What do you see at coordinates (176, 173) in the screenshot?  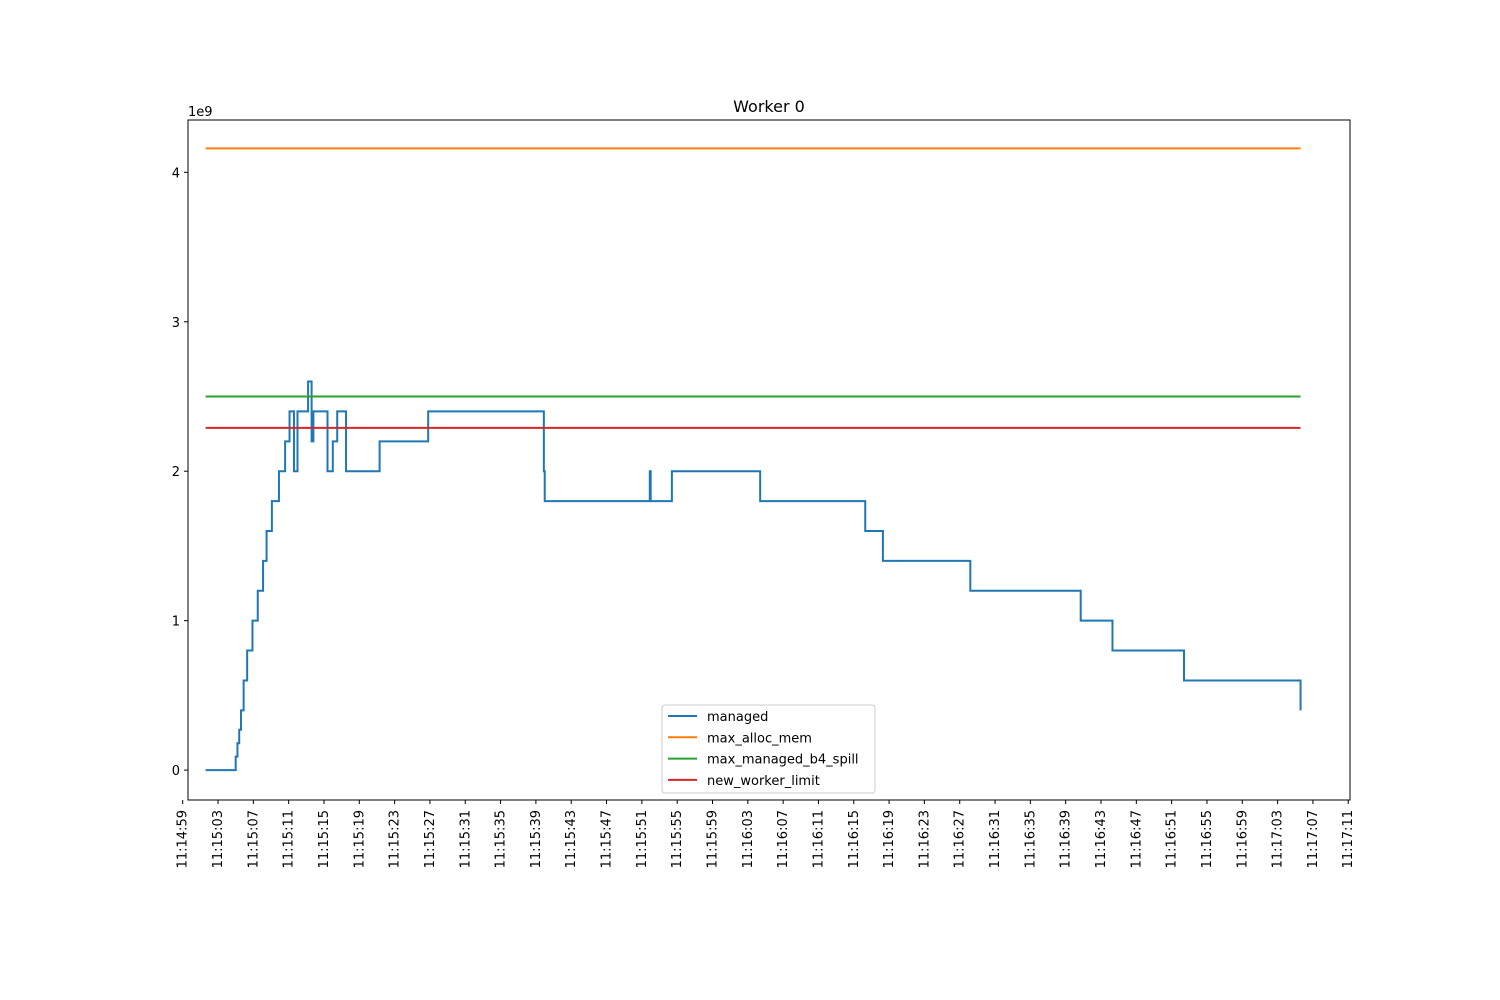 I see `y-tick-label: 4` at bounding box center [176, 173].